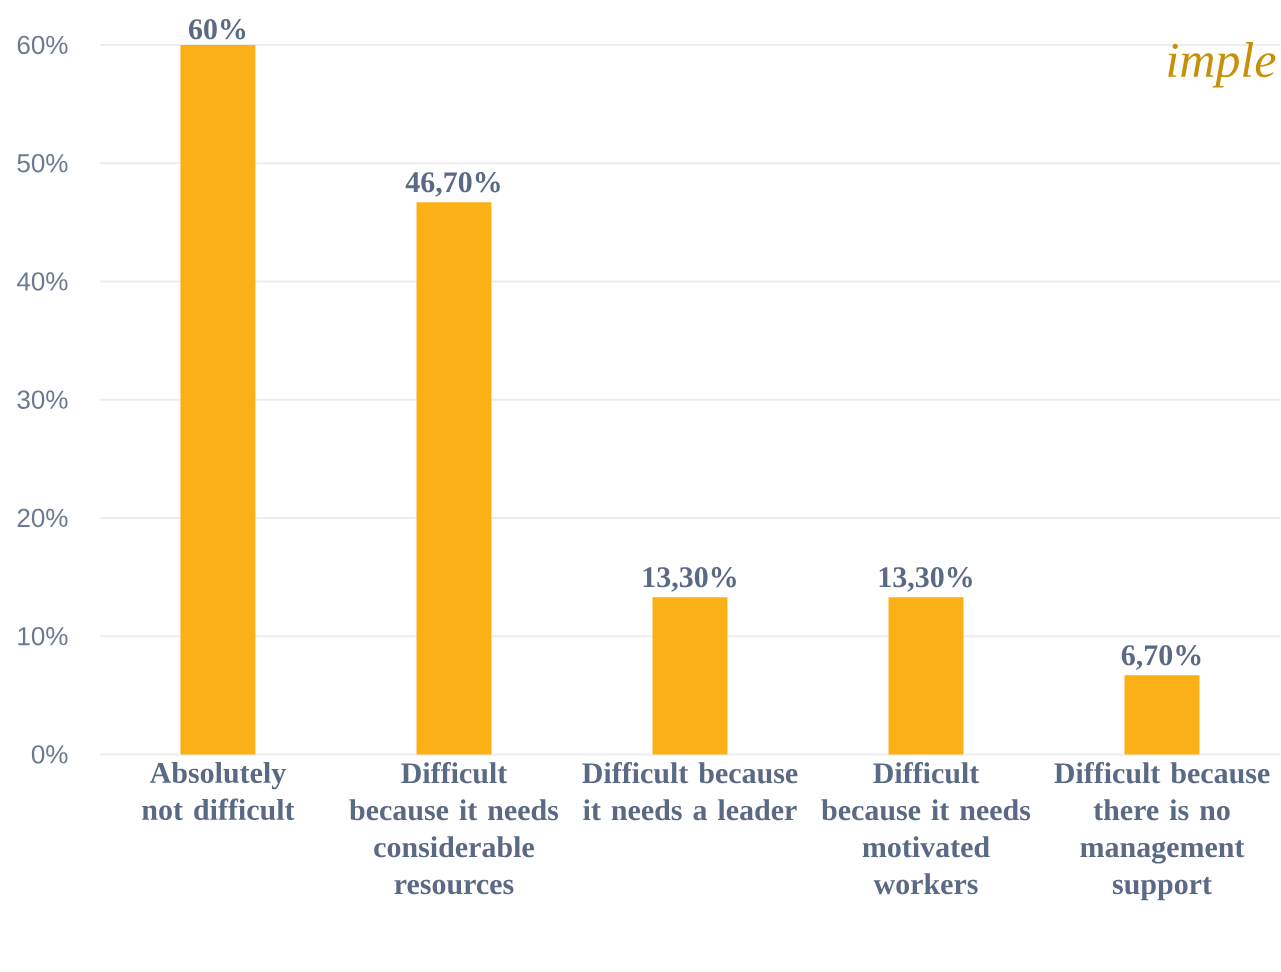 Image resolution: width=1281 pixels, height=972 pixels. Describe the element at coordinates (43, 636) in the screenshot. I see `y-tick-label: 10%` at that location.